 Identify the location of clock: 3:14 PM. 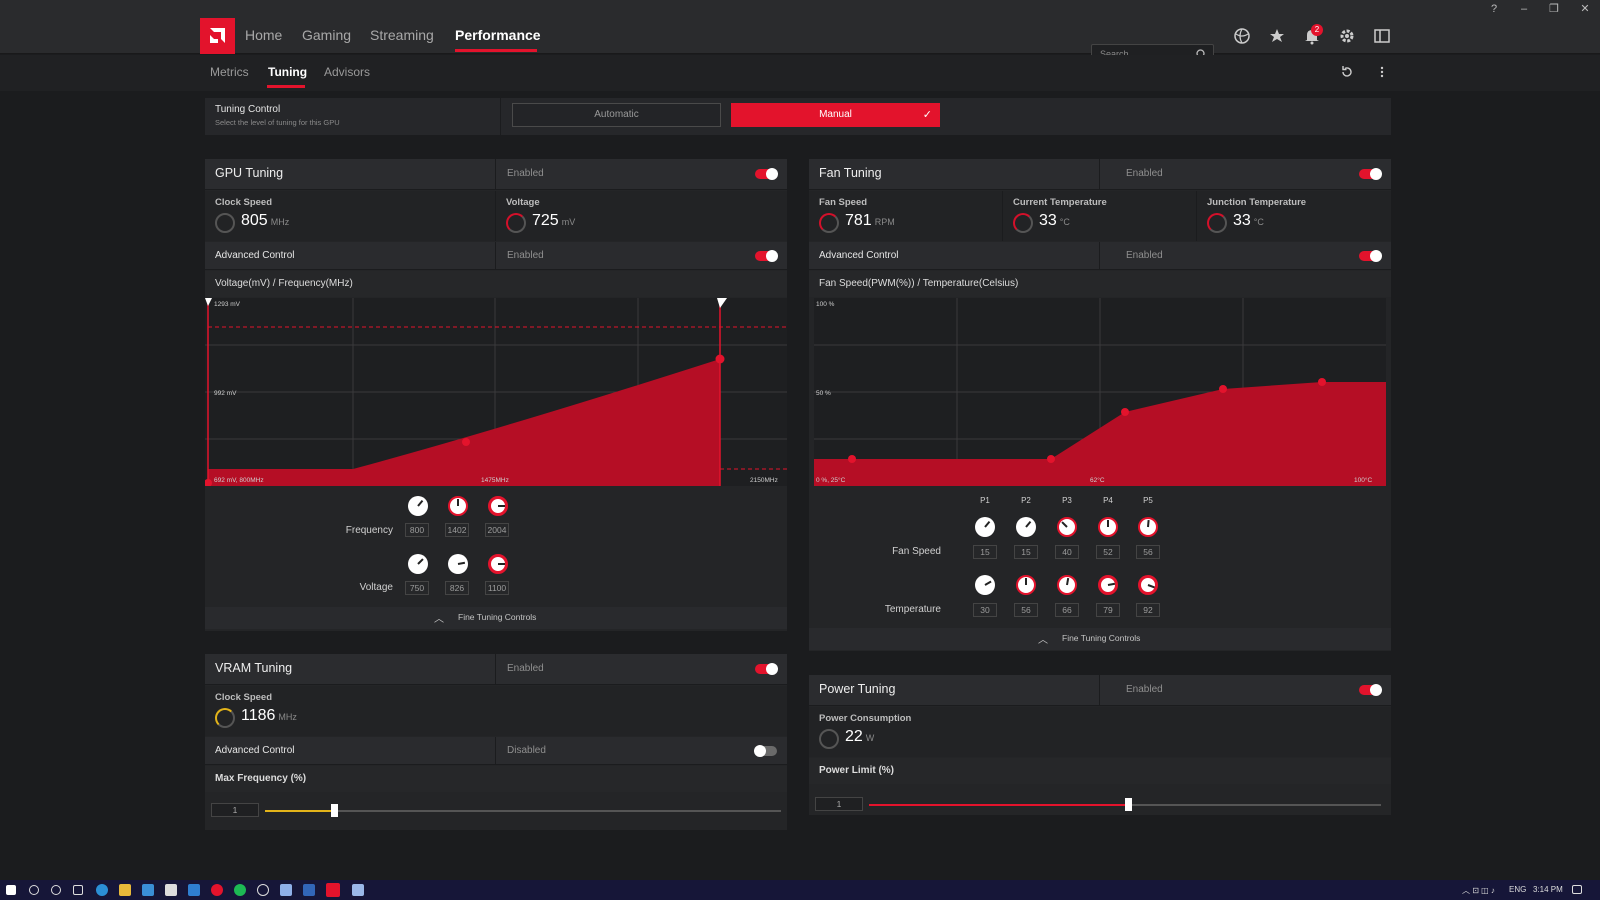
(1548, 889).